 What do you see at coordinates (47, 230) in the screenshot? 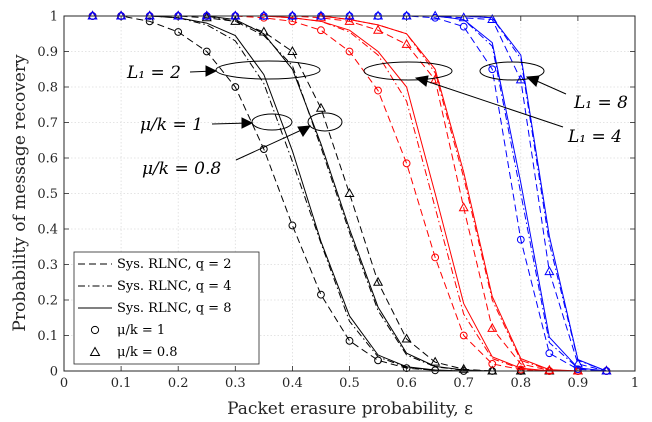
I see `y-tick-label: 0.4` at bounding box center [47, 230].